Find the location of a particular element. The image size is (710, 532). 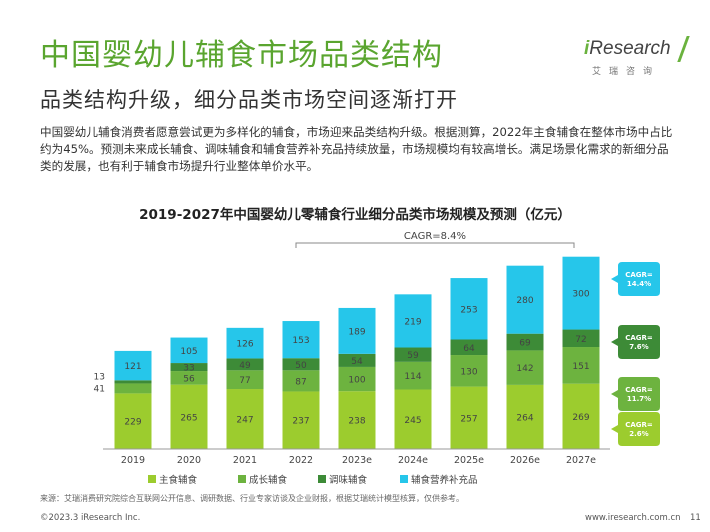

data-label: 33 is located at coordinates (188, 369).